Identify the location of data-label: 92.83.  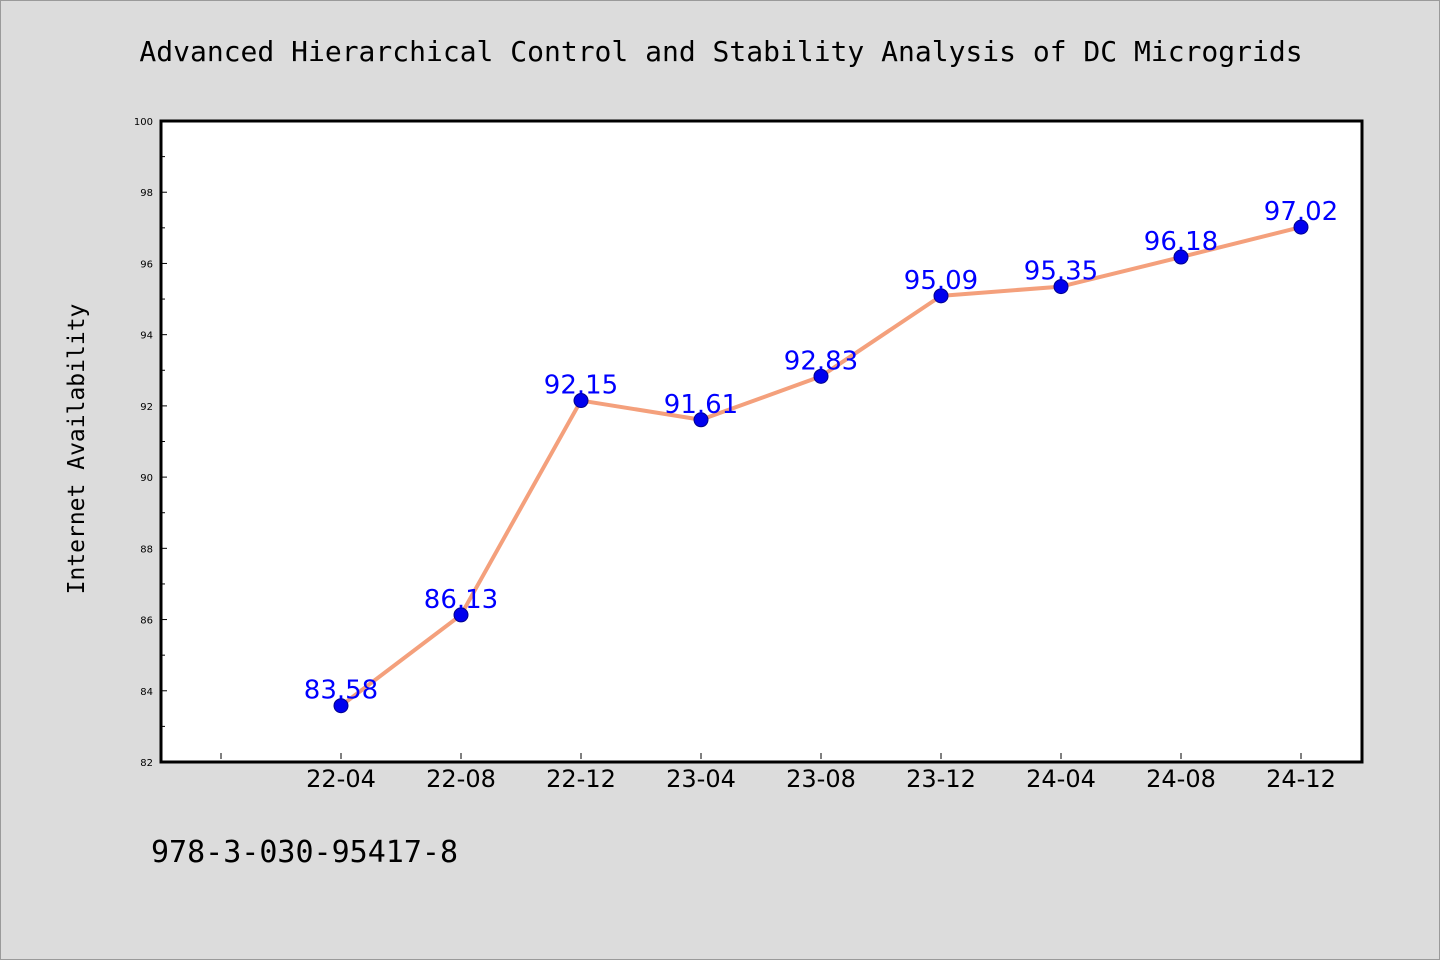
(821, 361).